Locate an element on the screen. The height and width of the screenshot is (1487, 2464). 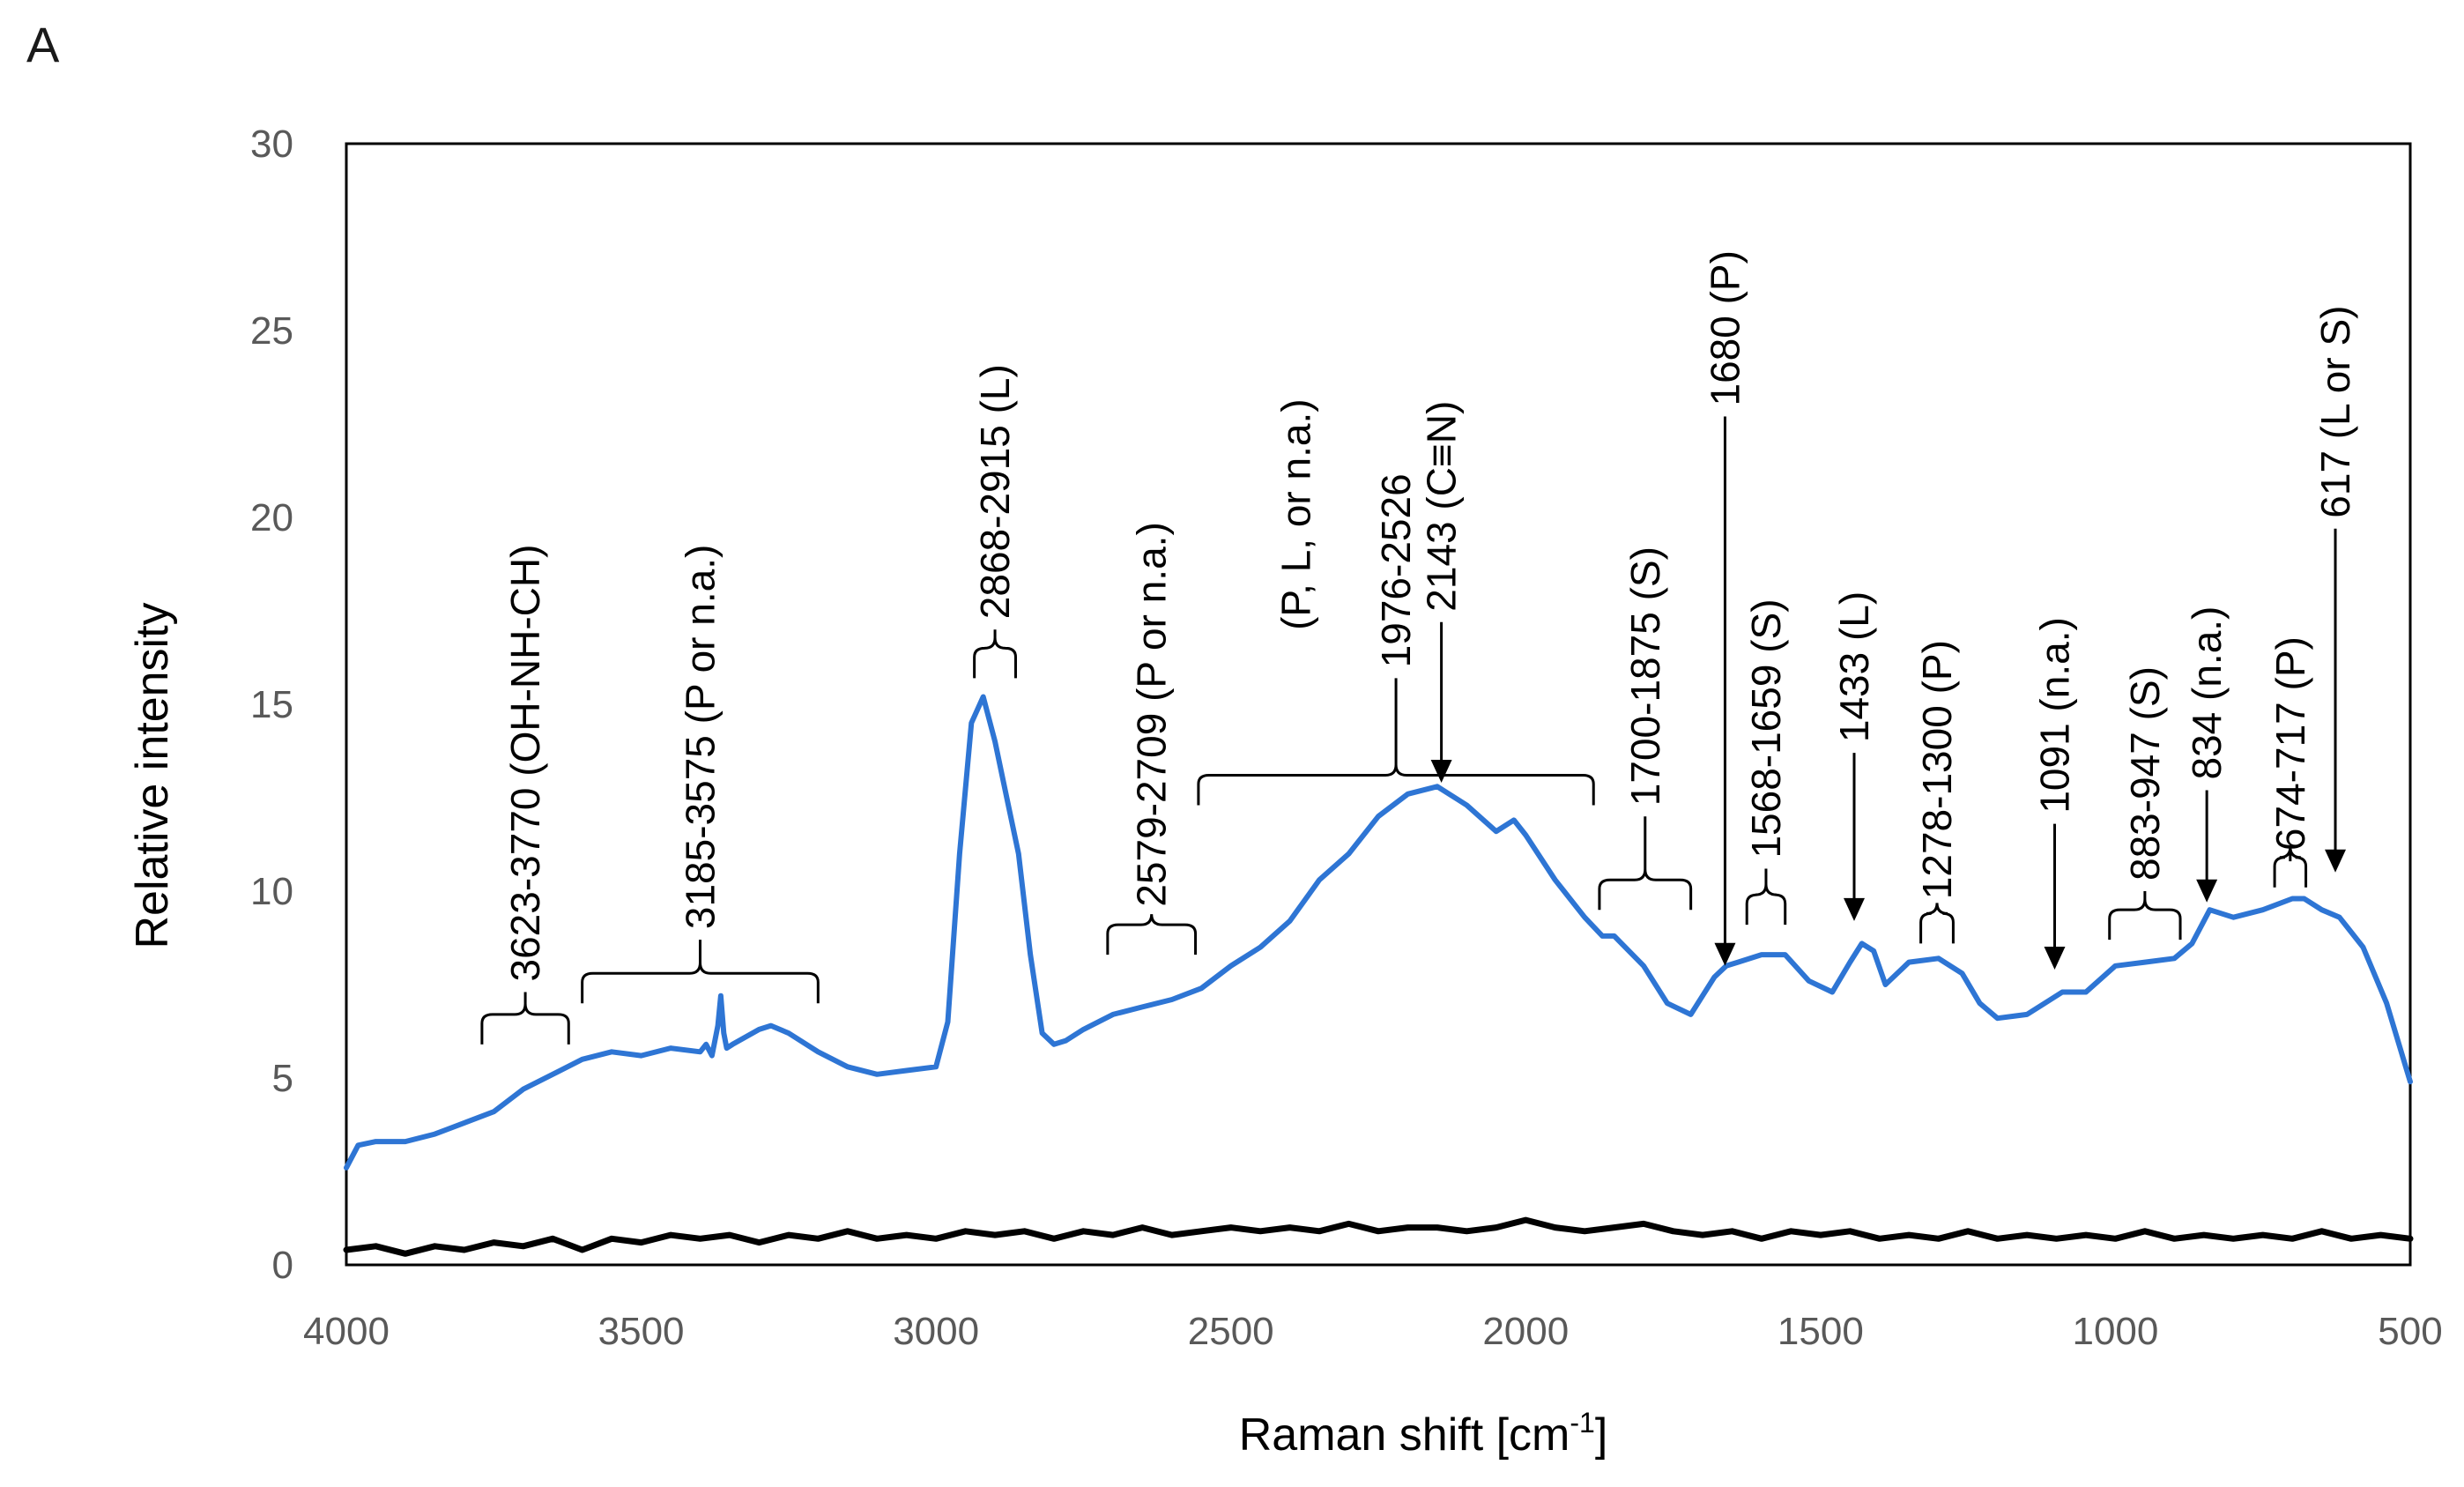
annotation-label: 1680 (P) is located at coordinates (1725, 327).